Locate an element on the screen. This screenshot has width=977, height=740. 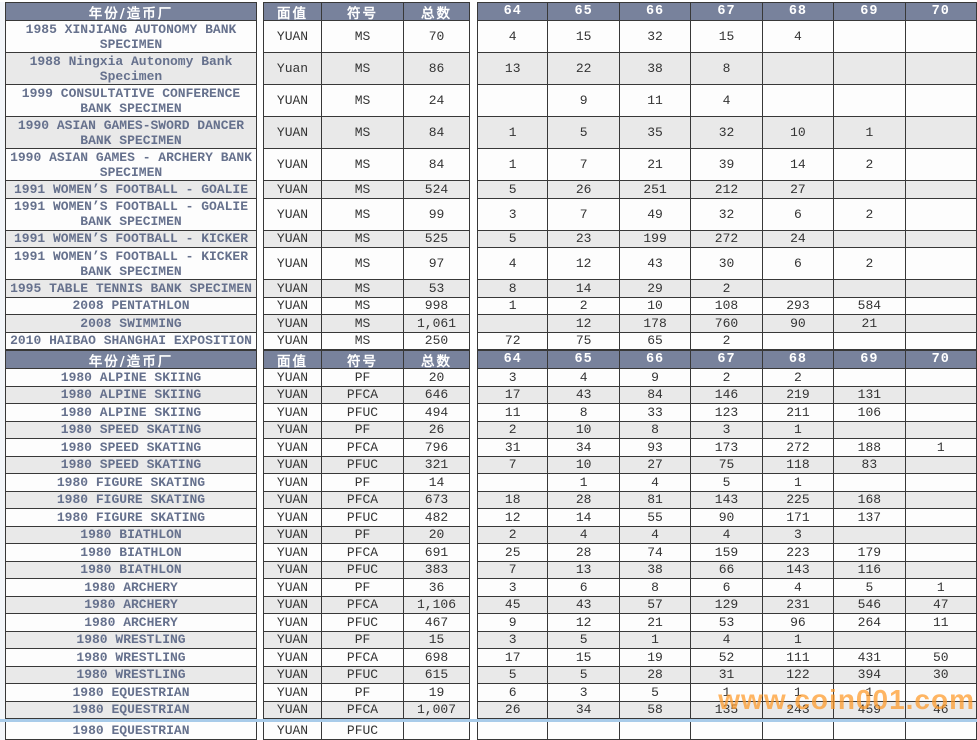
total-cell: 20 is located at coordinates (437, 535).